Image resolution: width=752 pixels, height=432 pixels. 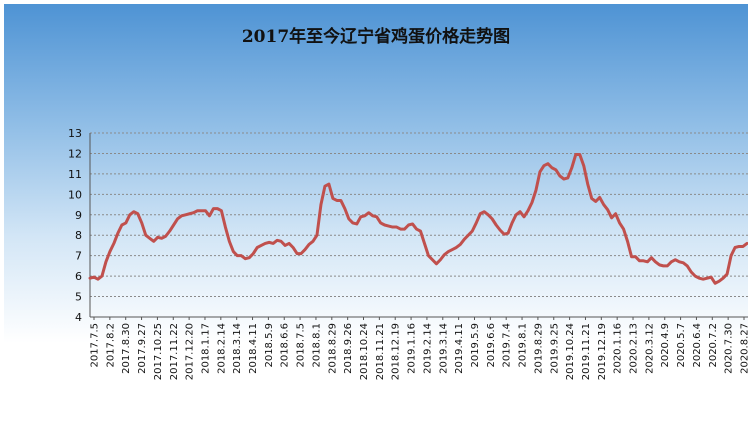 What do you see at coordinates (475, 345) in the screenshot?
I see `x-tick-label: 2019.5.9` at bounding box center [475, 345].